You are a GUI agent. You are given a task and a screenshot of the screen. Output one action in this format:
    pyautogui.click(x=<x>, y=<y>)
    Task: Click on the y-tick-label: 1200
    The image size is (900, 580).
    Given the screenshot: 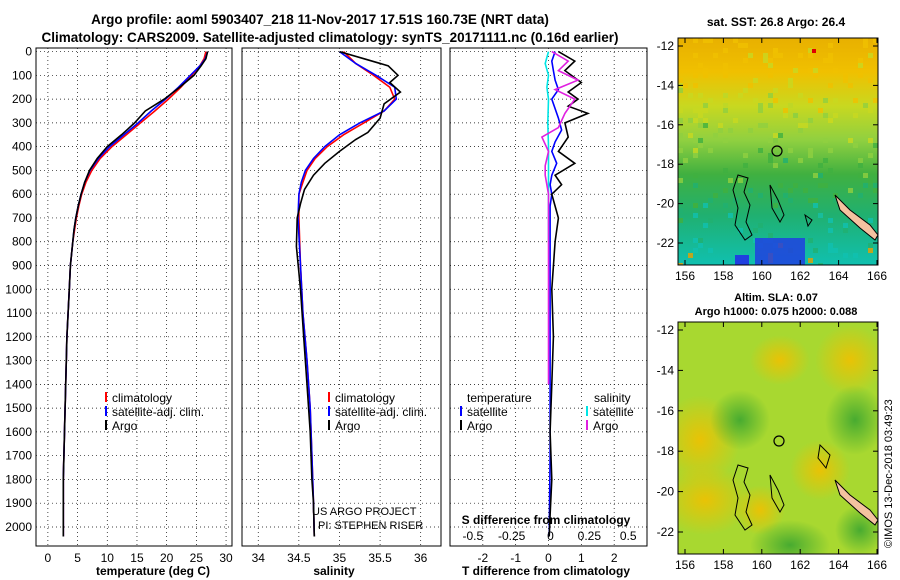 What is the action you would take?
    pyautogui.click(x=18, y=337)
    